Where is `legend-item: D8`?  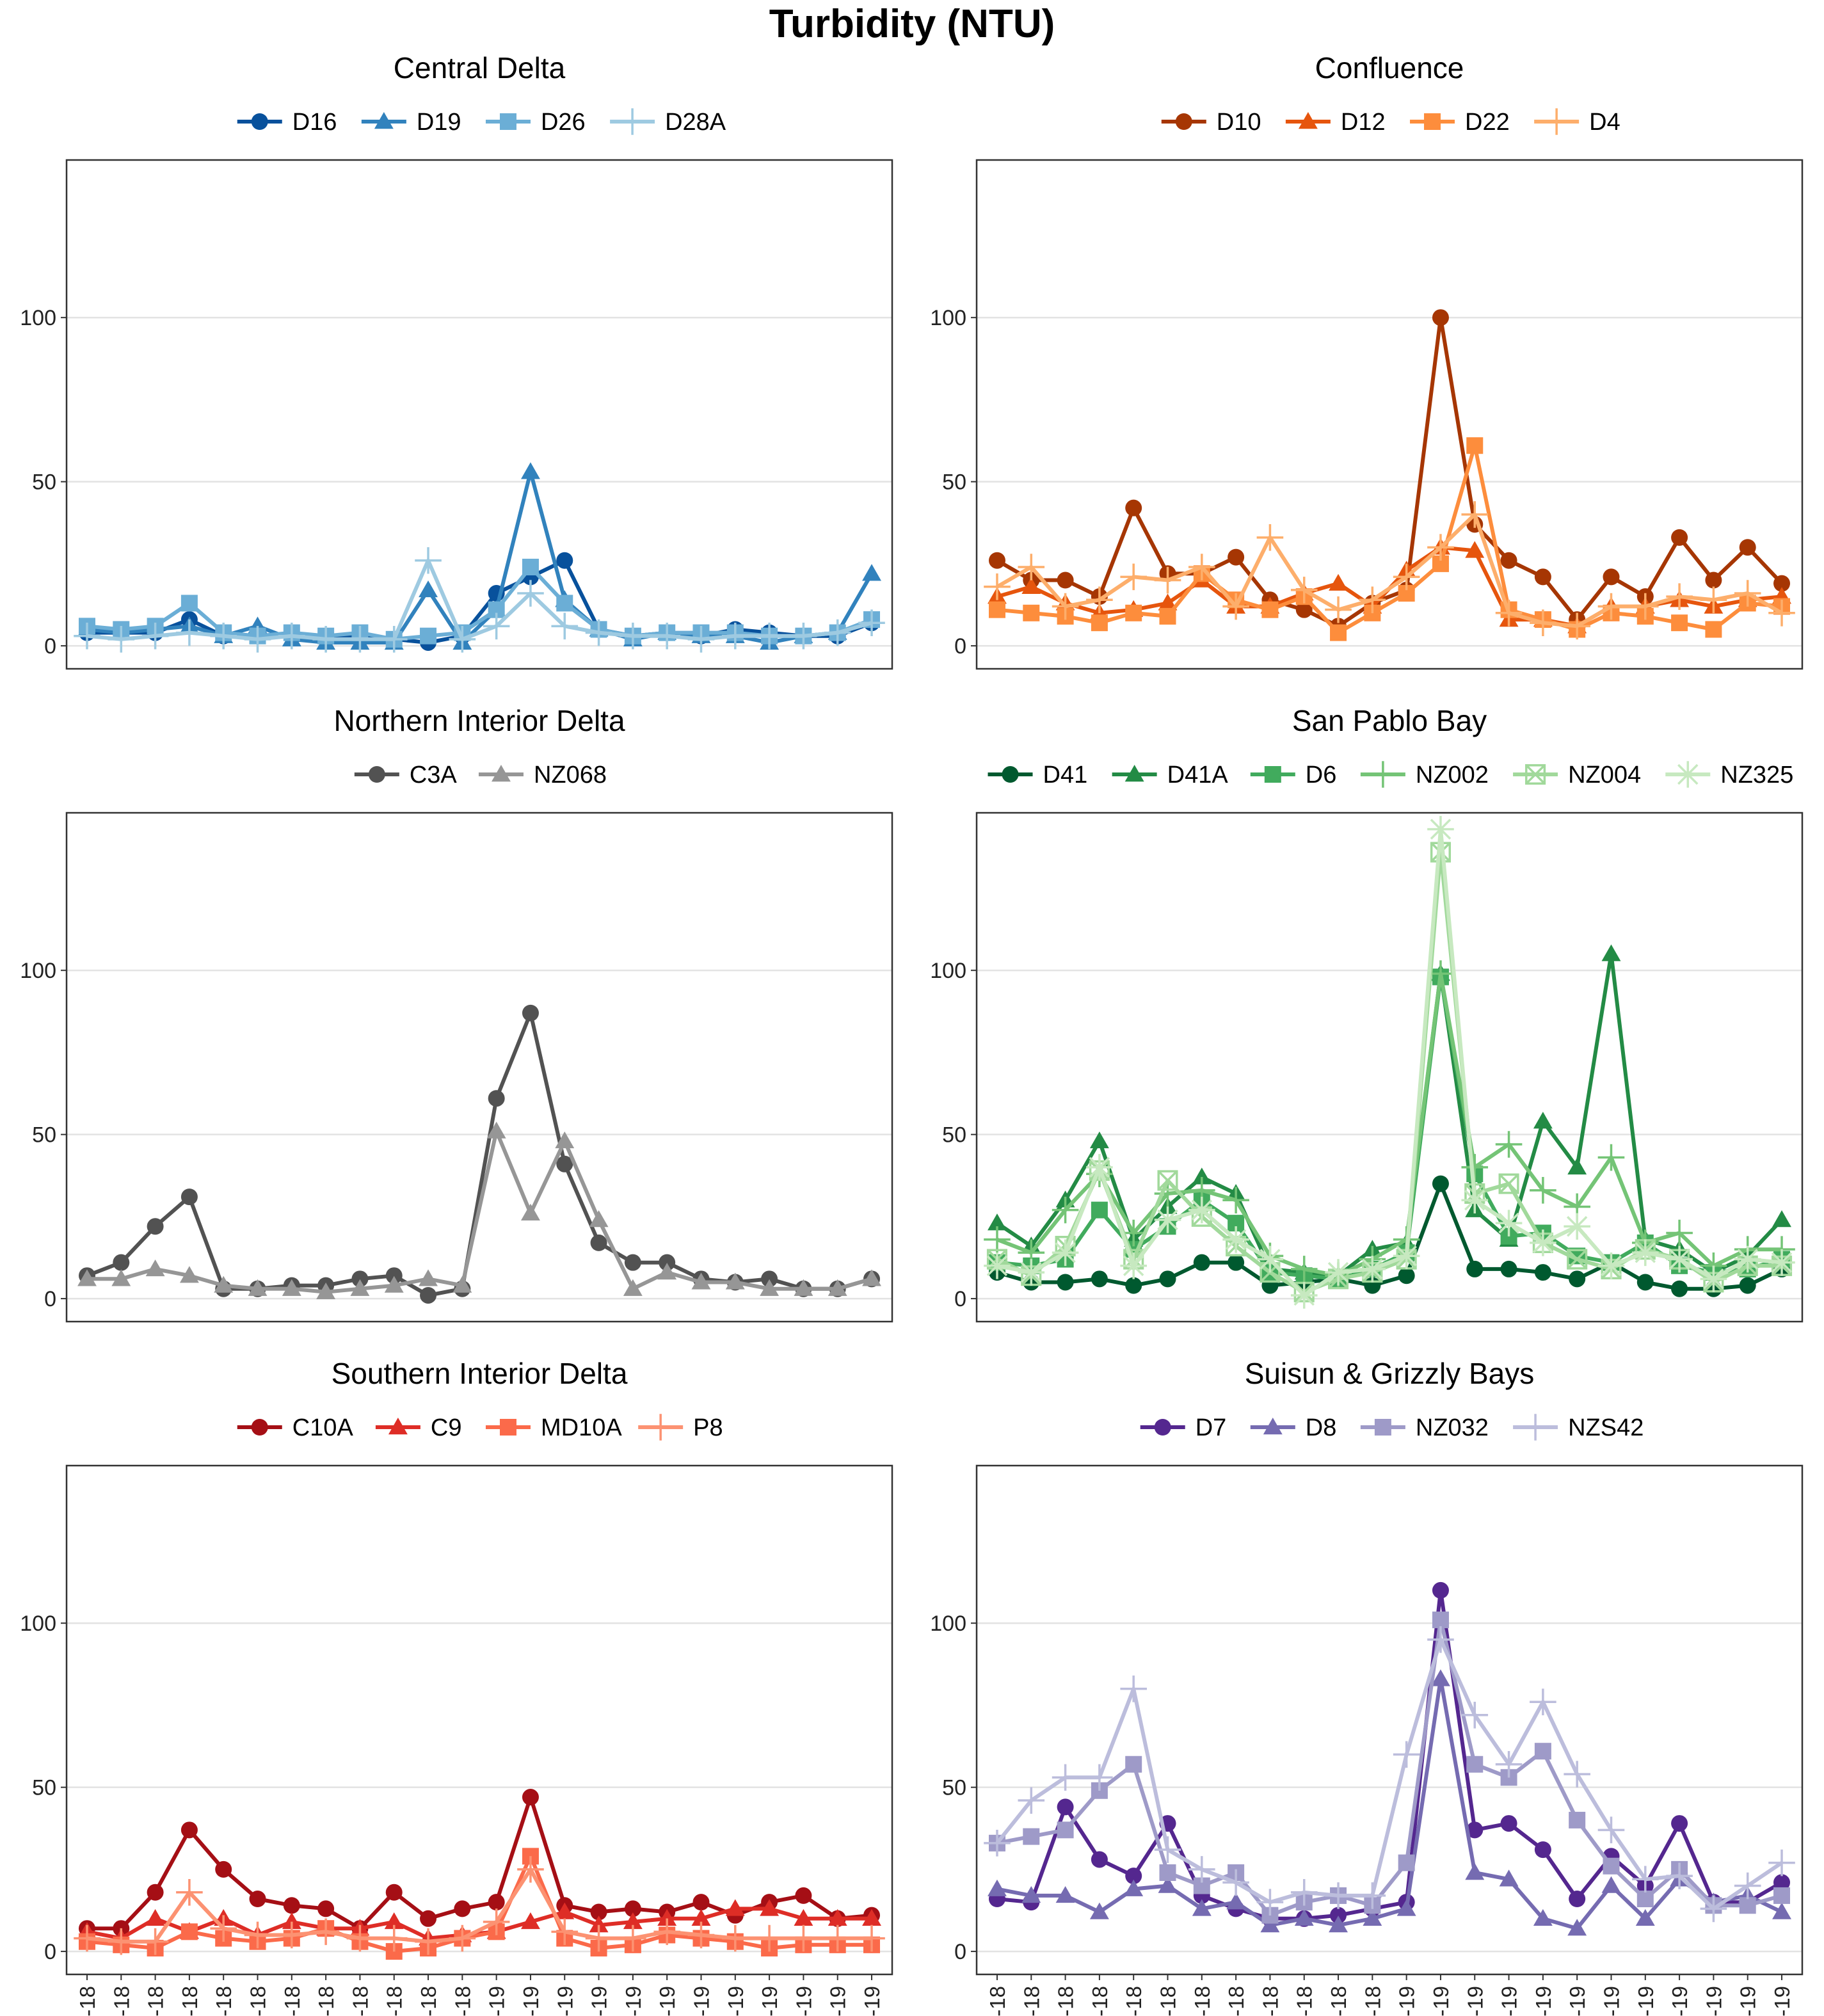 legend-item: D8 is located at coordinates (1293, 1427).